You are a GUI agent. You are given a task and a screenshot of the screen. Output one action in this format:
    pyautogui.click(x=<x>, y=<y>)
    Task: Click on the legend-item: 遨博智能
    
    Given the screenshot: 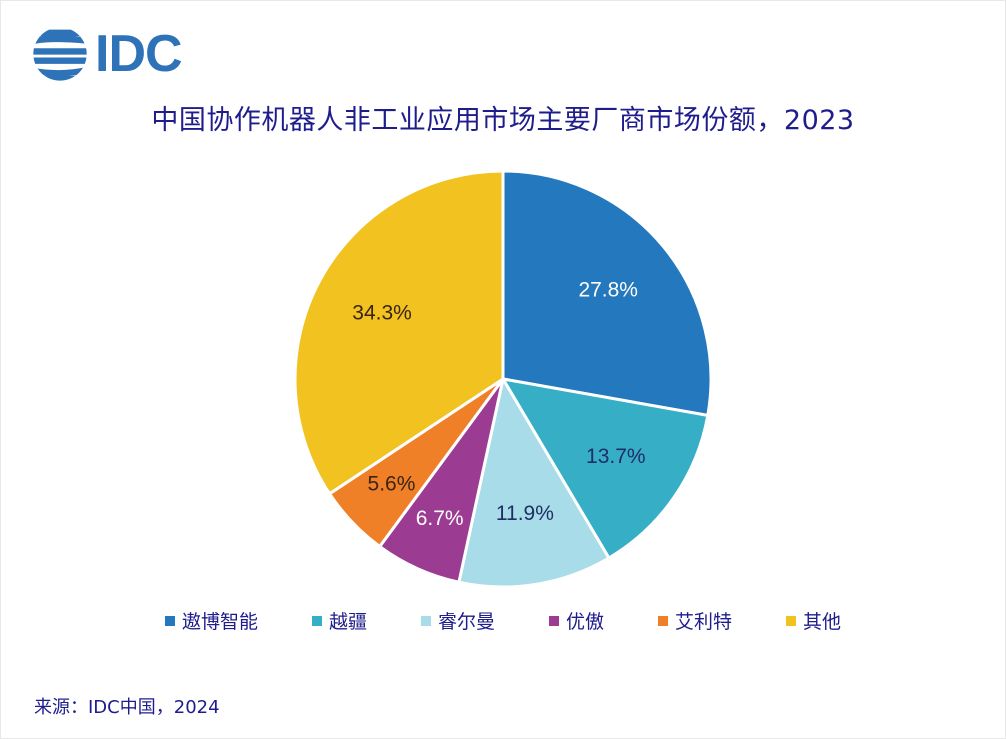 What is the action you would take?
    pyautogui.click(x=211, y=620)
    